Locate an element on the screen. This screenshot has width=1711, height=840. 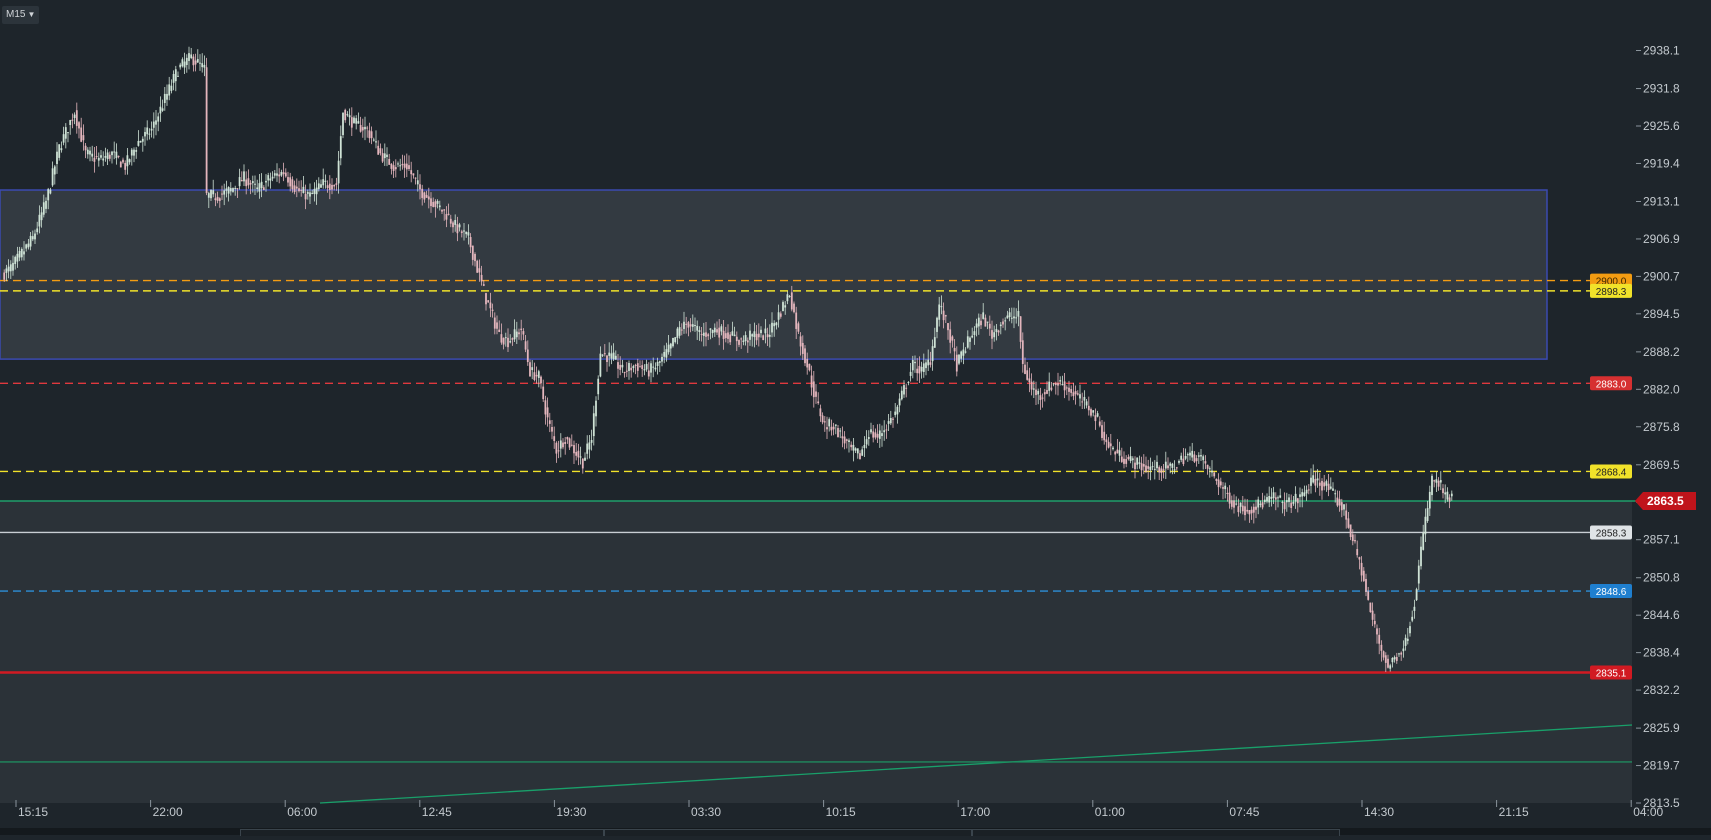
y-tick-label: 2882.0 is located at coordinates (1661, 389).